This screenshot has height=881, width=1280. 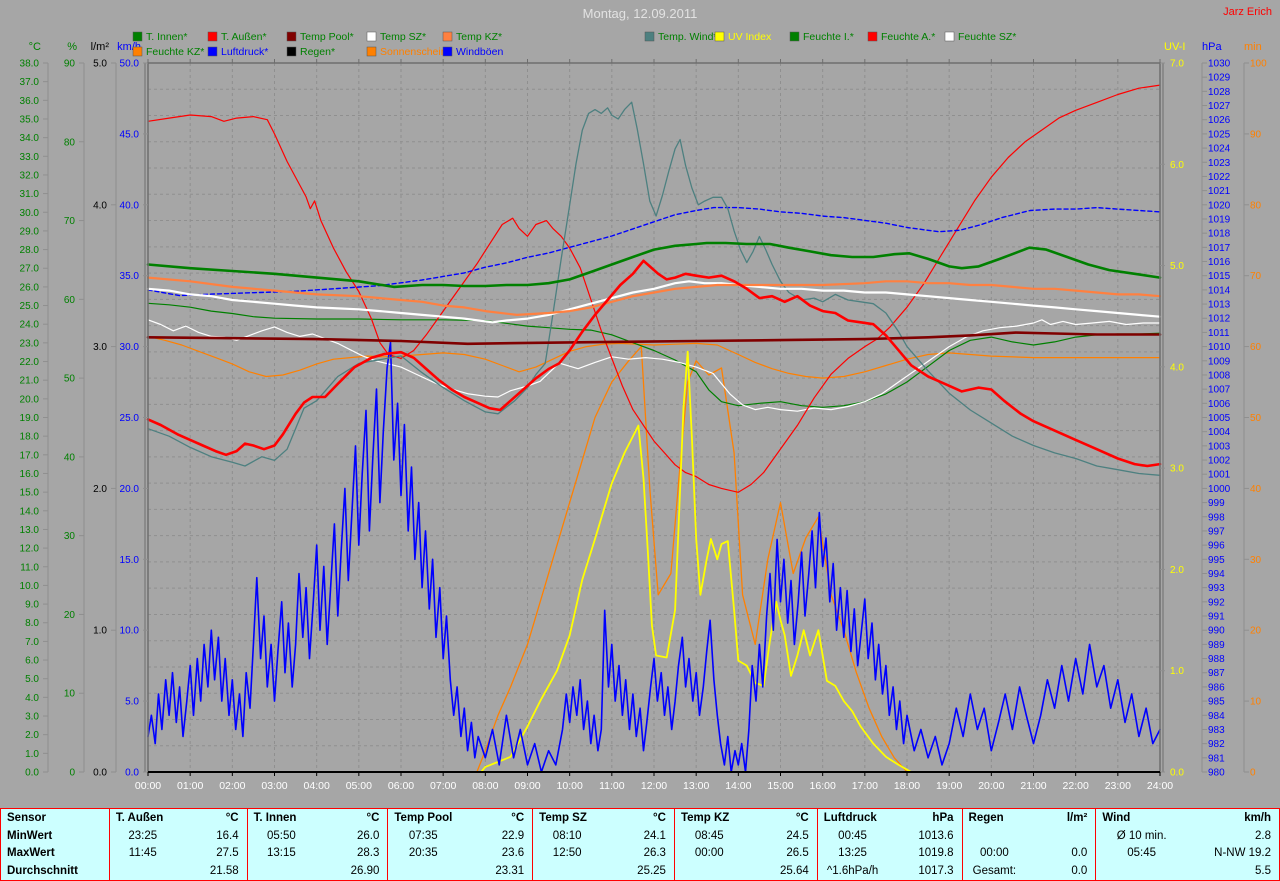 What do you see at coordinates (980, 37) in the screenshot?
I see `legend-item-feuchte-sz: Feuchte SZ*` at bounding box center [980, 37].